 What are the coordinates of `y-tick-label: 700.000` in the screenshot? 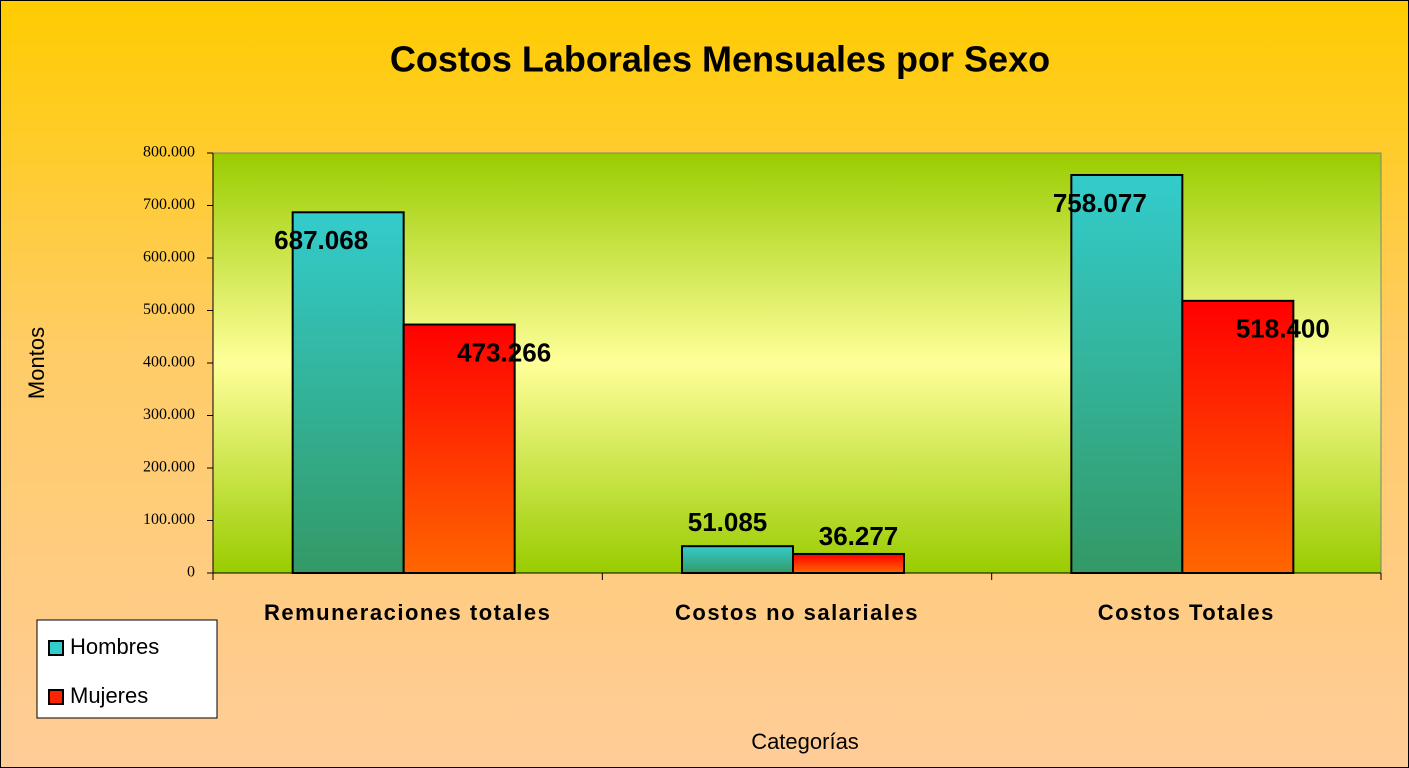 It's located at (169, 204).